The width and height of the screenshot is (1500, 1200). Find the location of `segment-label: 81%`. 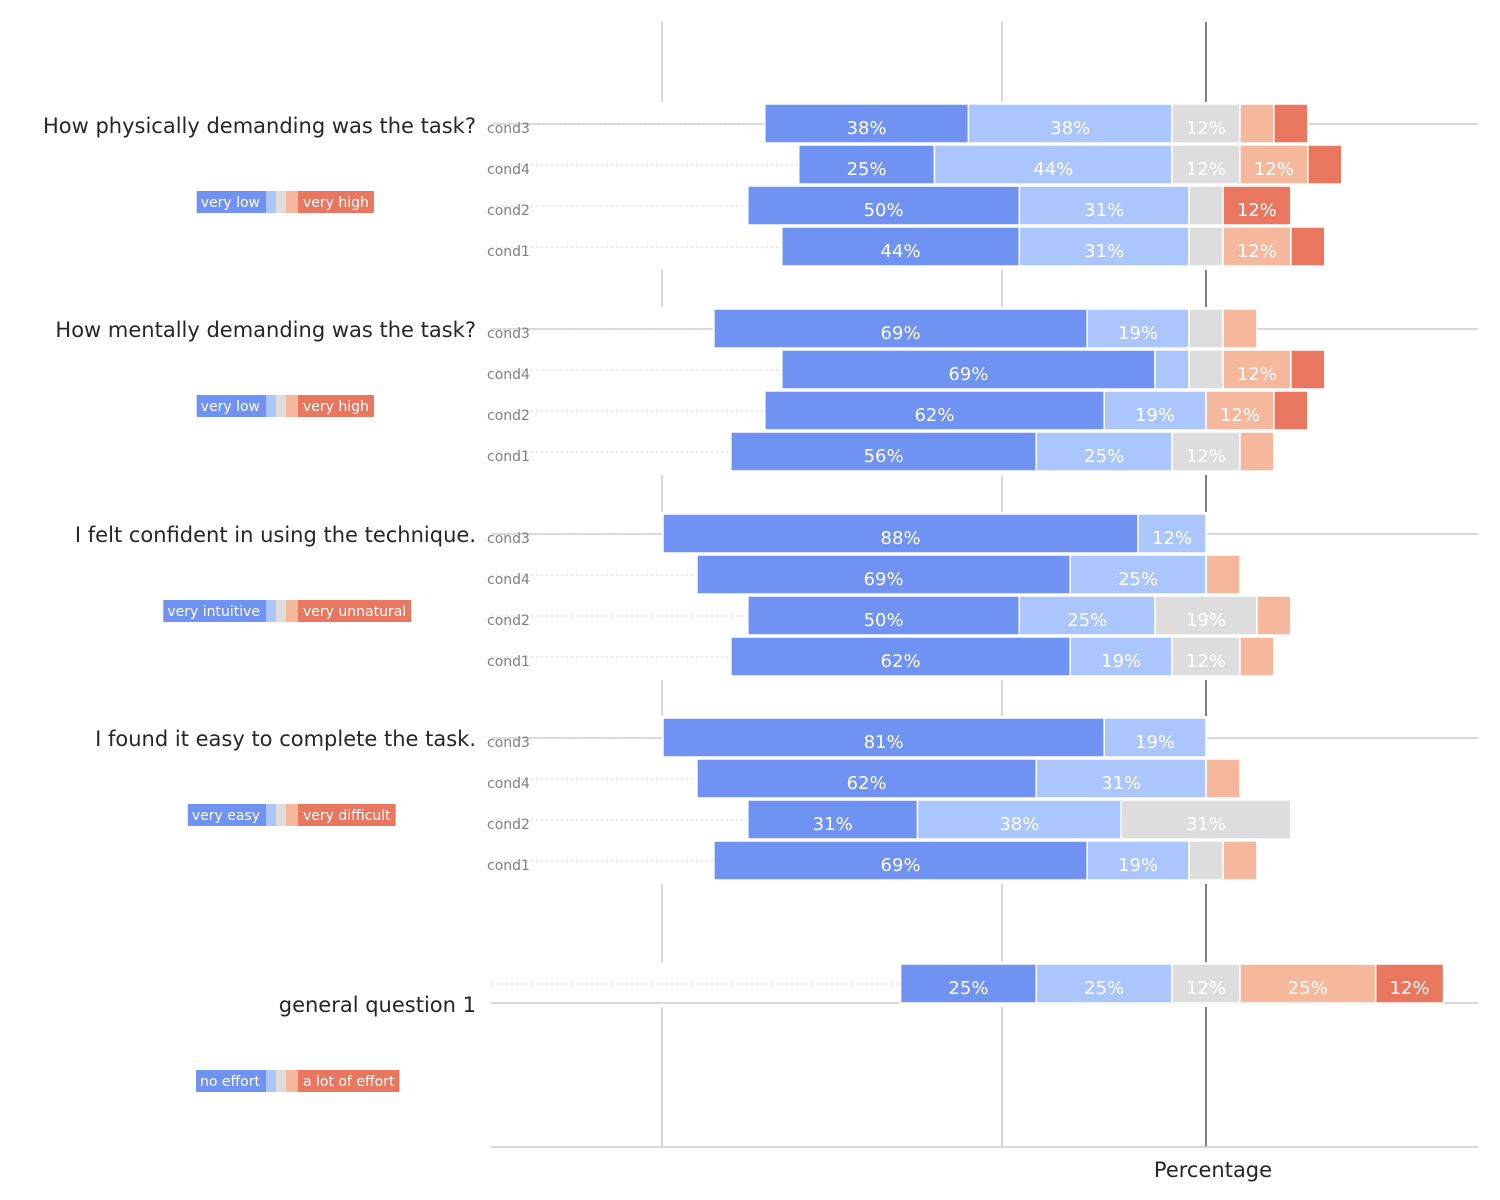

segment-label: 81% is located at coordinates (884, 742).